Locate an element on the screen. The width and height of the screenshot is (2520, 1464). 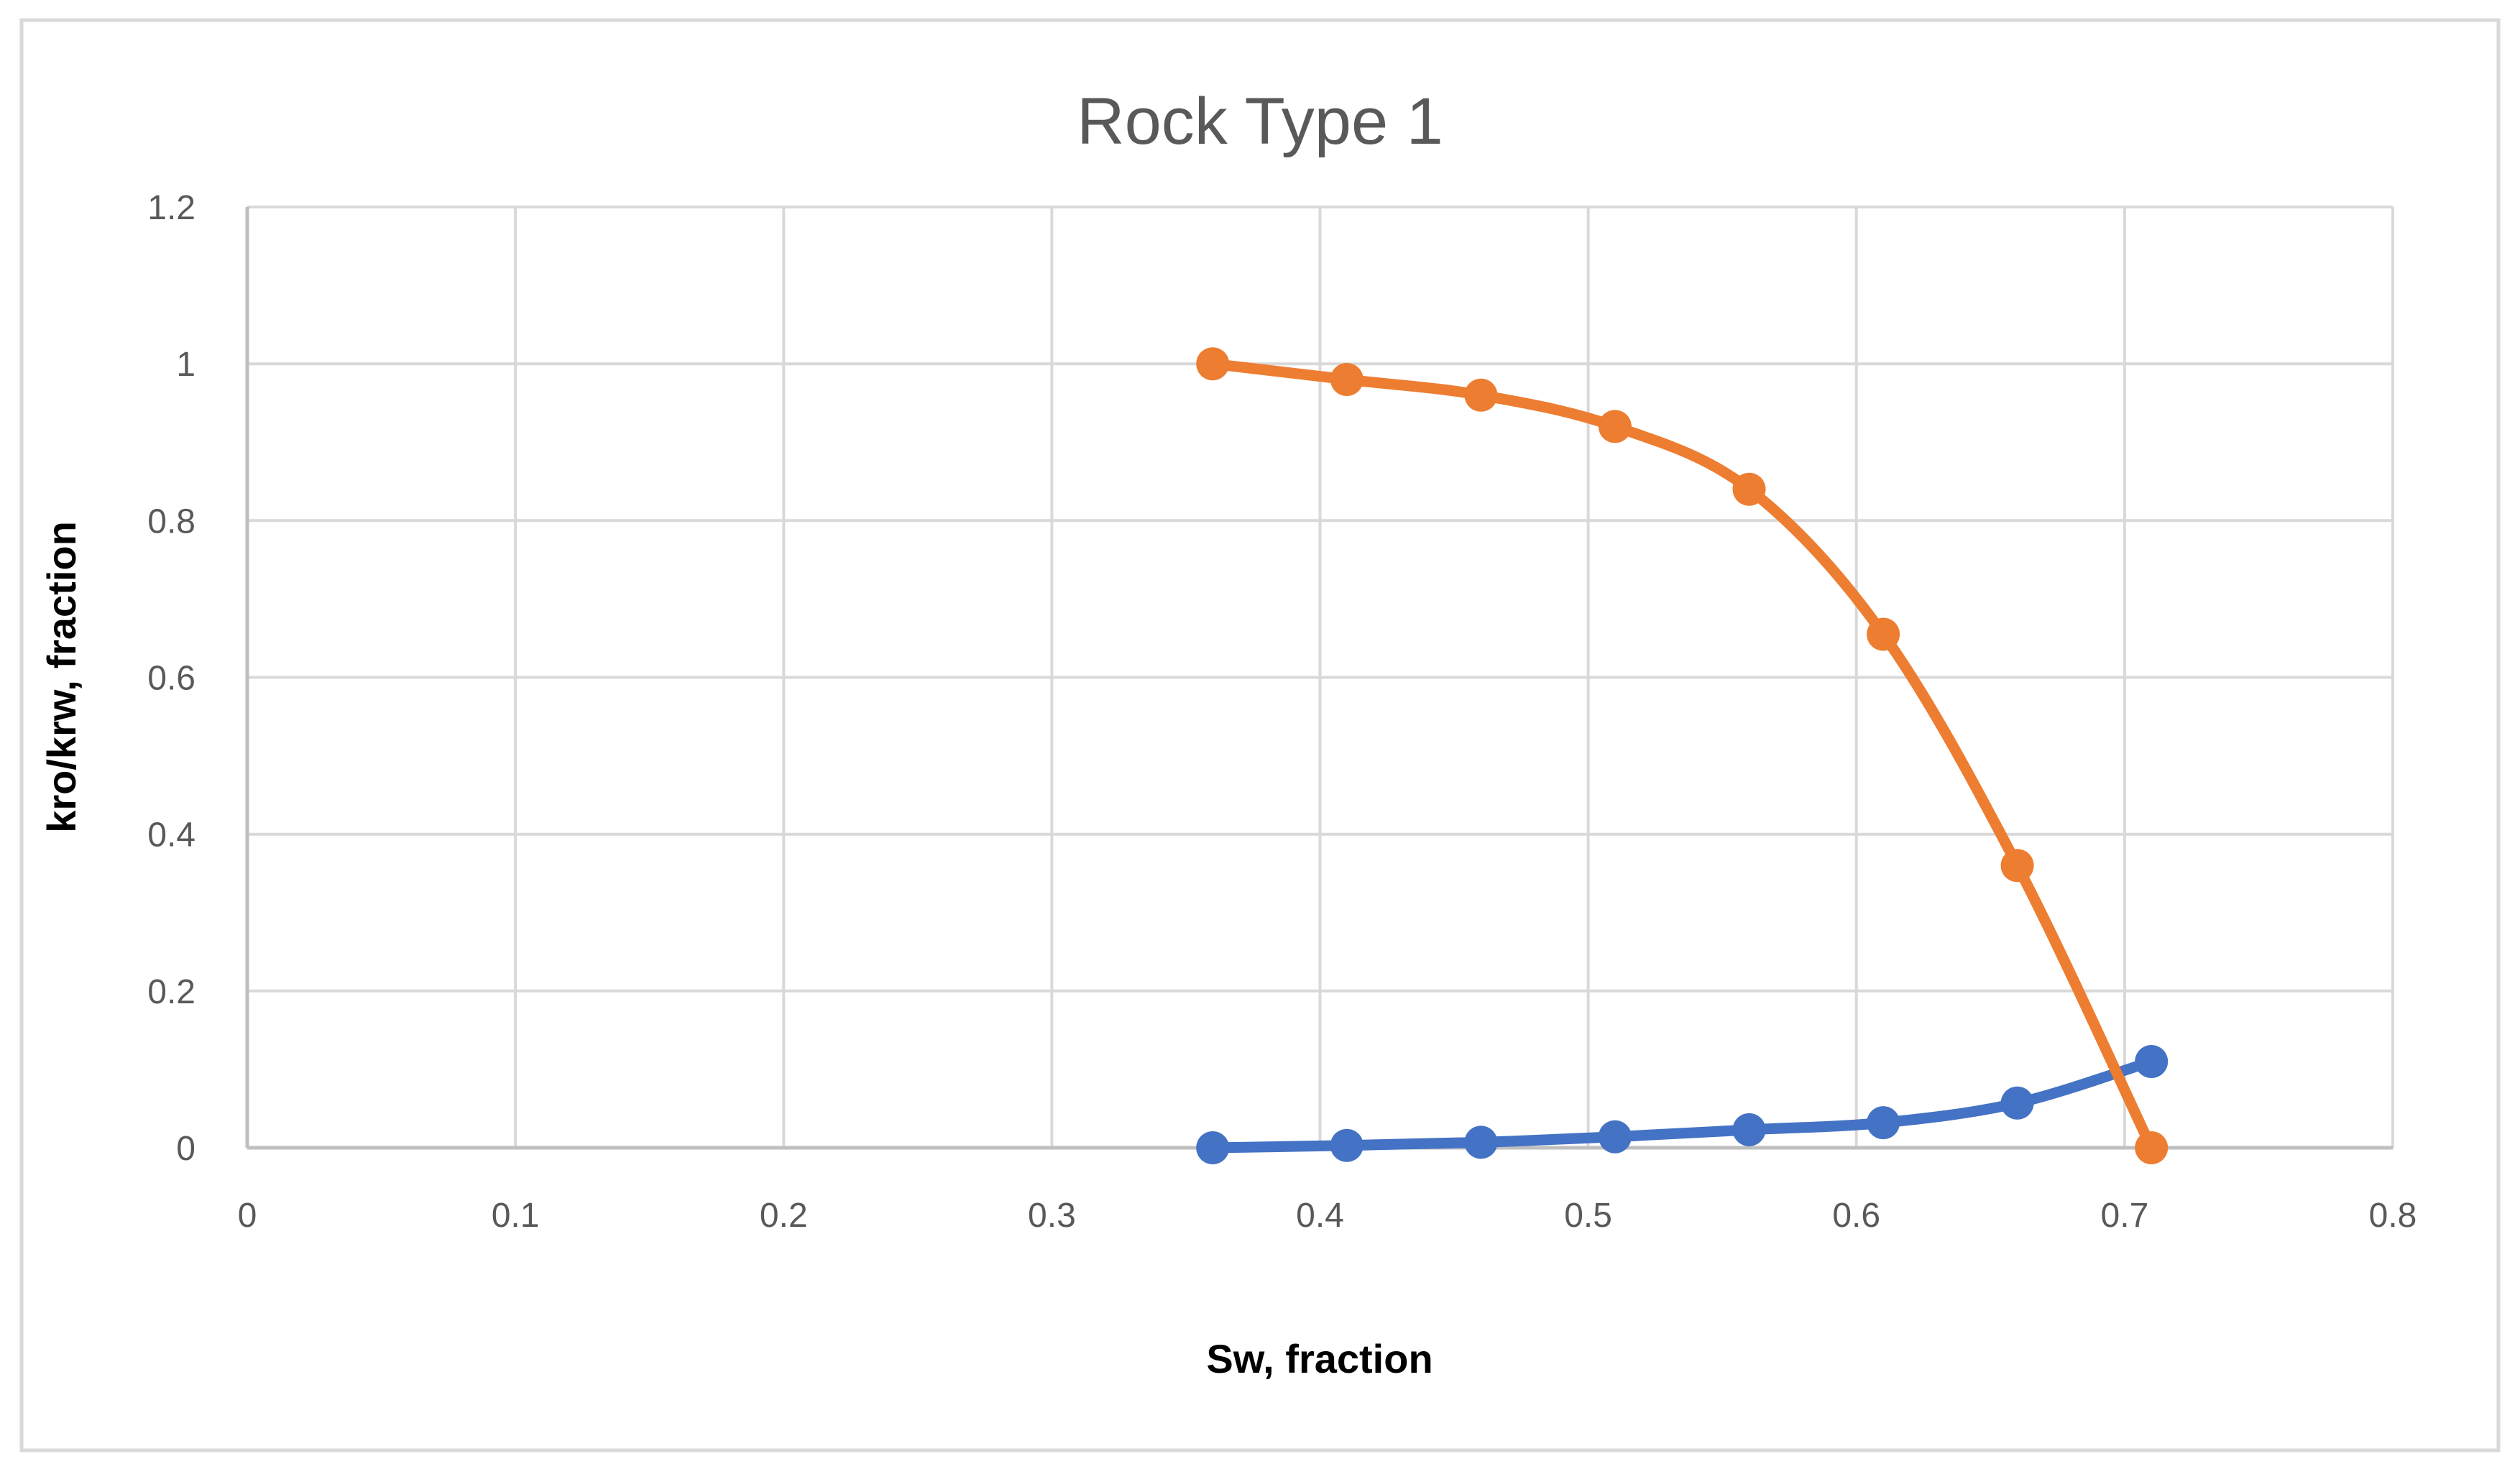
y-tick-label: 0.2 is located at coordinates (171, 992).